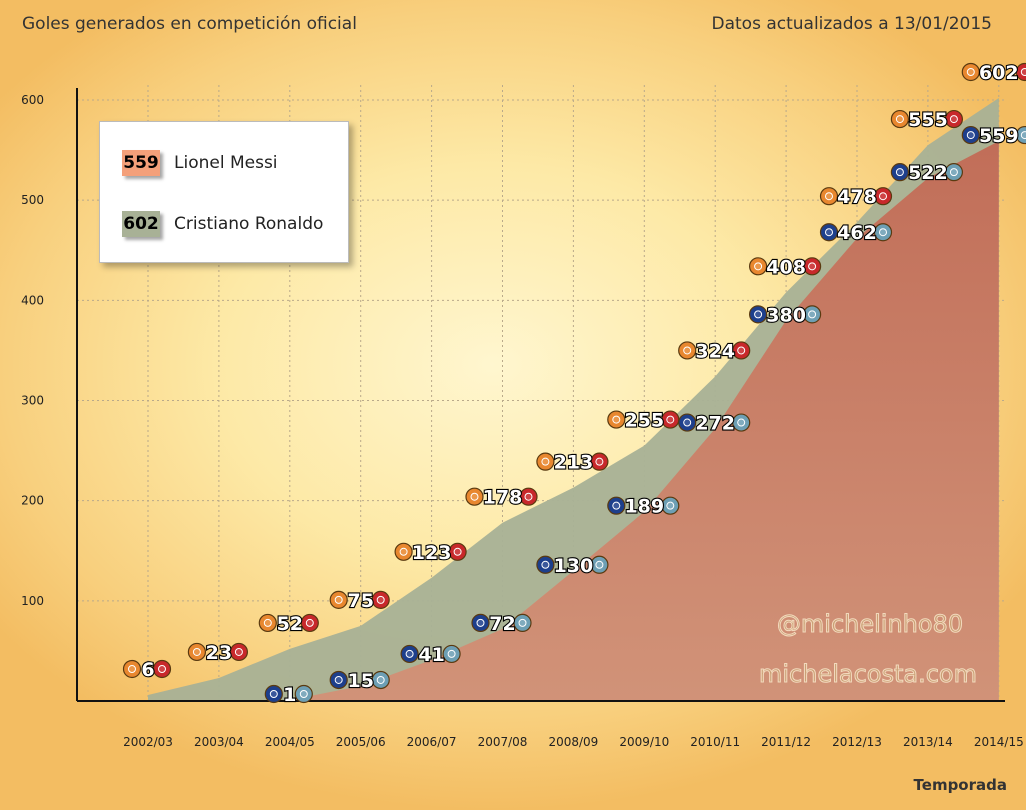 The image size is (1026, 810). I want to click on data-label-messi: 272, so click(715, 424).